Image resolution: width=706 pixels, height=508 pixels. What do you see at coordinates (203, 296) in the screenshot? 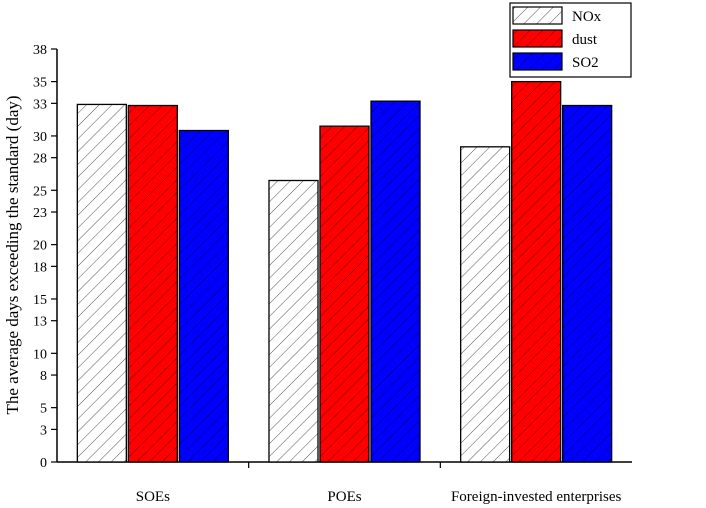
I see `bar-so2-soes` at bounding box center [203, 296].